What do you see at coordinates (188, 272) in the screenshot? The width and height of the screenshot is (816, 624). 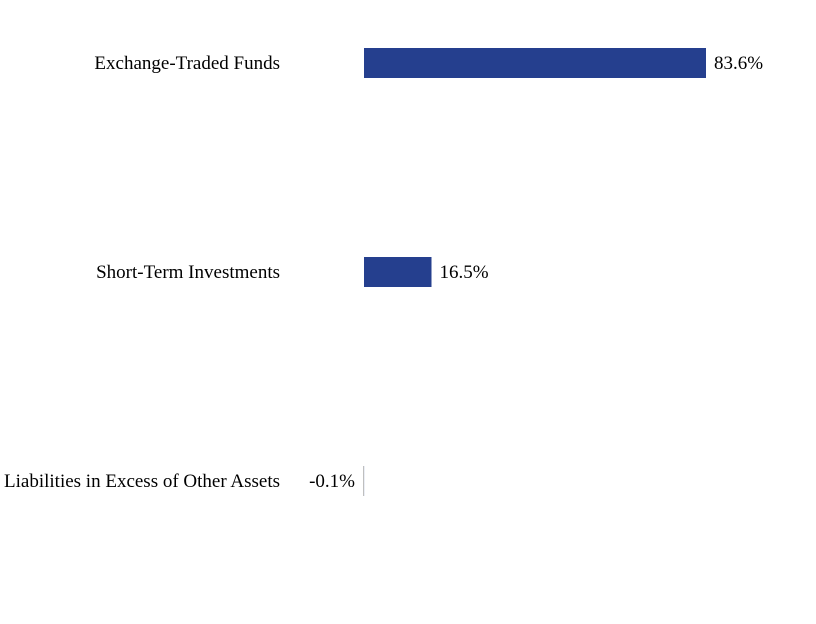 I see `category-label: Short-Term Investments` at bounding box center [188, 272].